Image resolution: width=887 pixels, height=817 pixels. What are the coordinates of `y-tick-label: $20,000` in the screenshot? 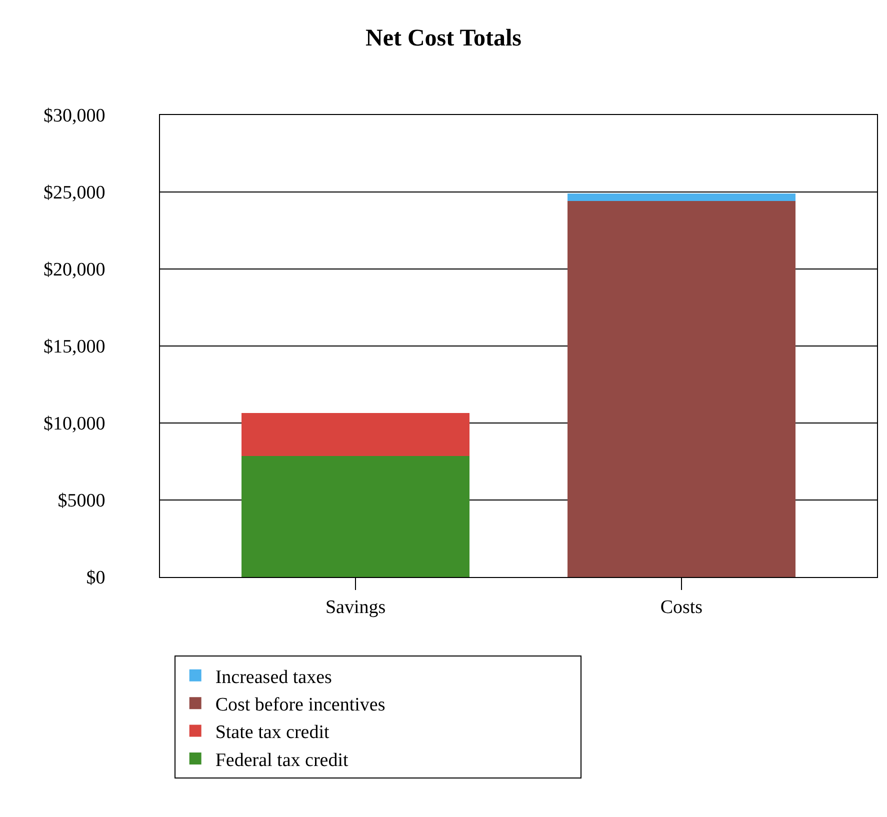 It's located at (74, 270).